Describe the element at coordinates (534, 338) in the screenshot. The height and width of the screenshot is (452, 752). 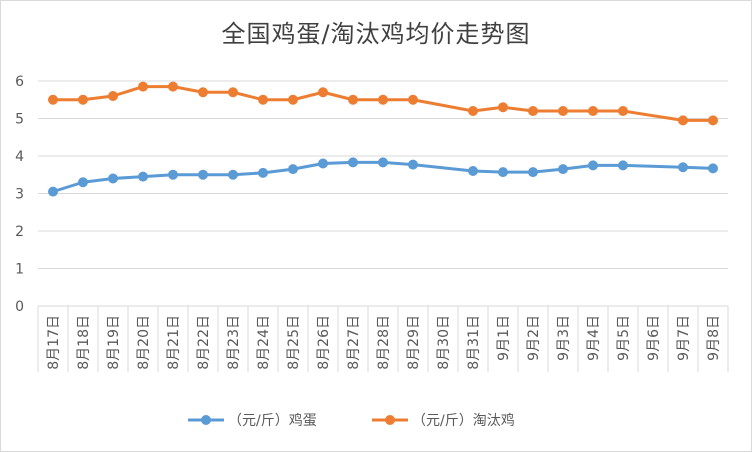
I see `x-tick-label: 9月2日` at that location.